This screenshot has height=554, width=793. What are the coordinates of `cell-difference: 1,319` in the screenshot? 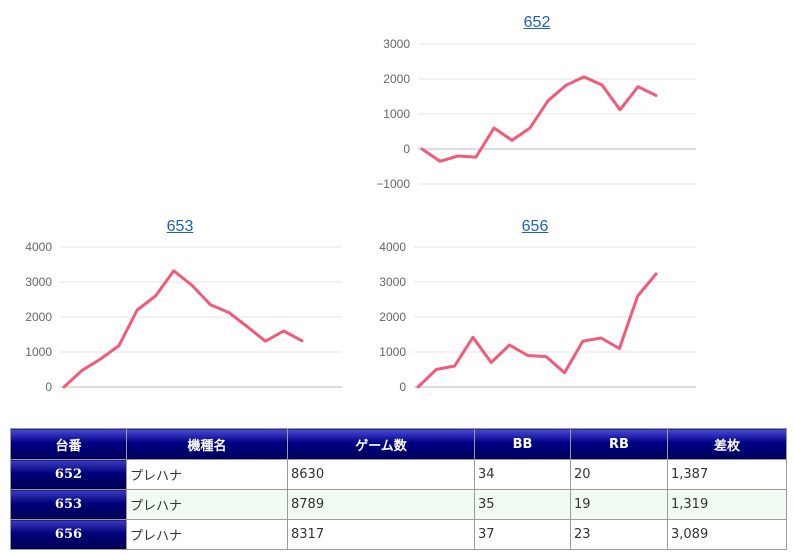 It's located at (727, 504).